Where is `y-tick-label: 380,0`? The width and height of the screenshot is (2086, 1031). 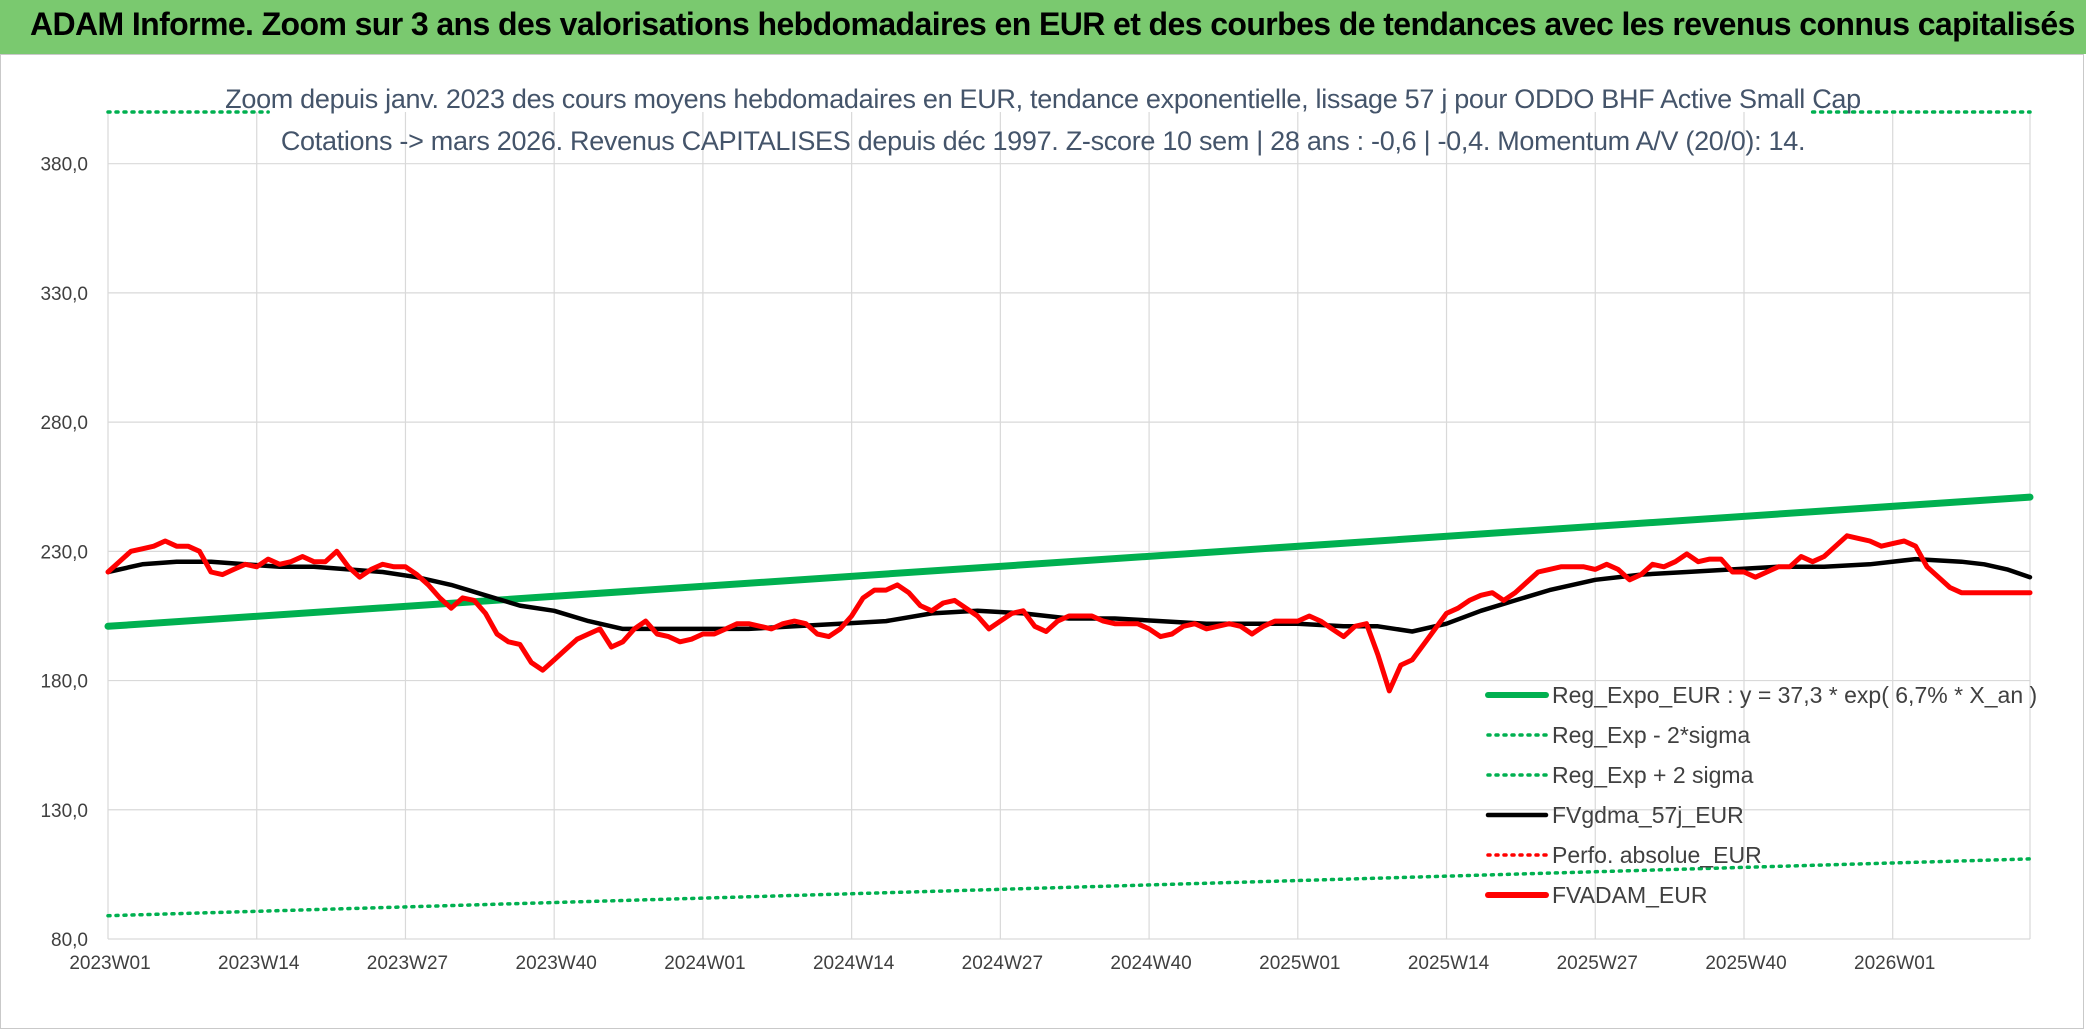 y-tick-label: 380,0 is located at coordinates (64, 165).